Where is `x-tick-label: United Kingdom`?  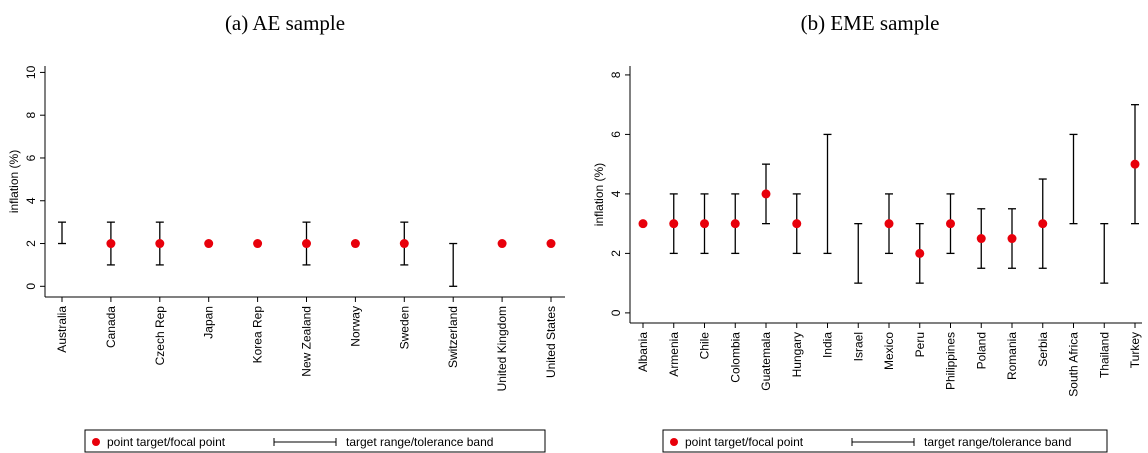
x-tick-label: United Kingdom is located at coordinates (502, 348).